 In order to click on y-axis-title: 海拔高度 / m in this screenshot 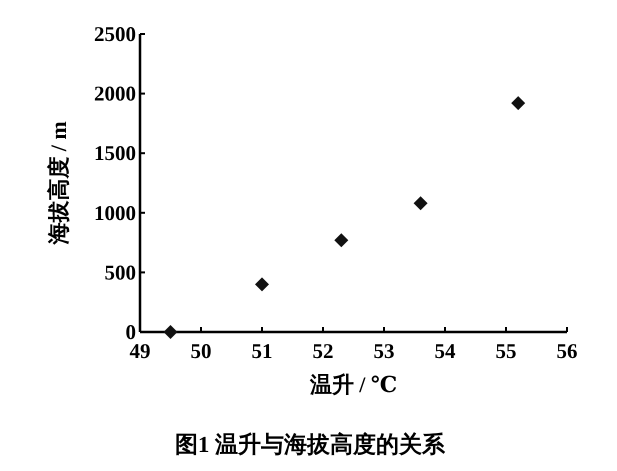, I will do `click(58, 183)`.